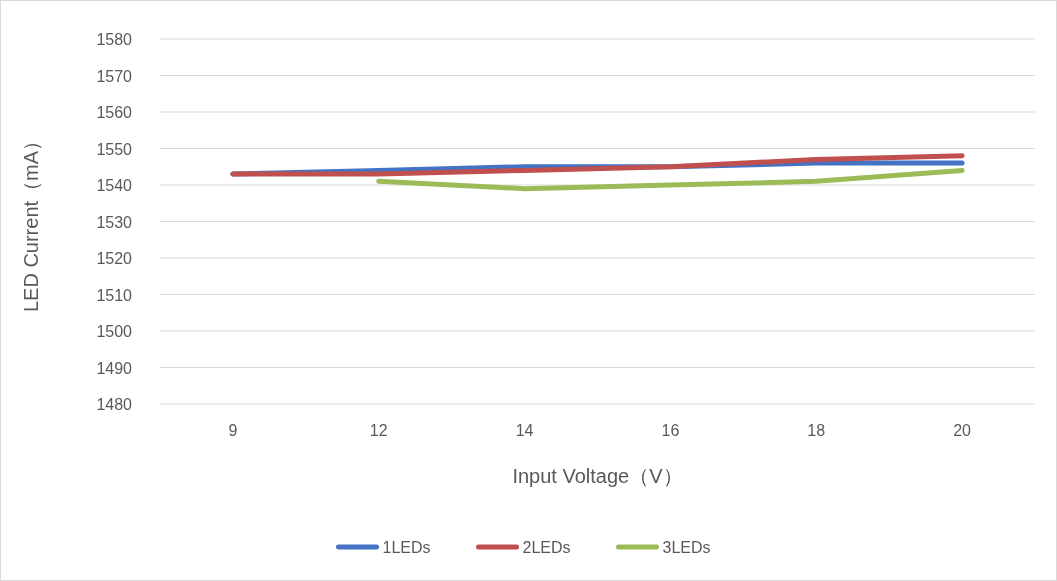  What do you see at coordinates (114, 404) in the screenshot?
I see `y-tick-label: 1480` at bounding box center [114, 404].